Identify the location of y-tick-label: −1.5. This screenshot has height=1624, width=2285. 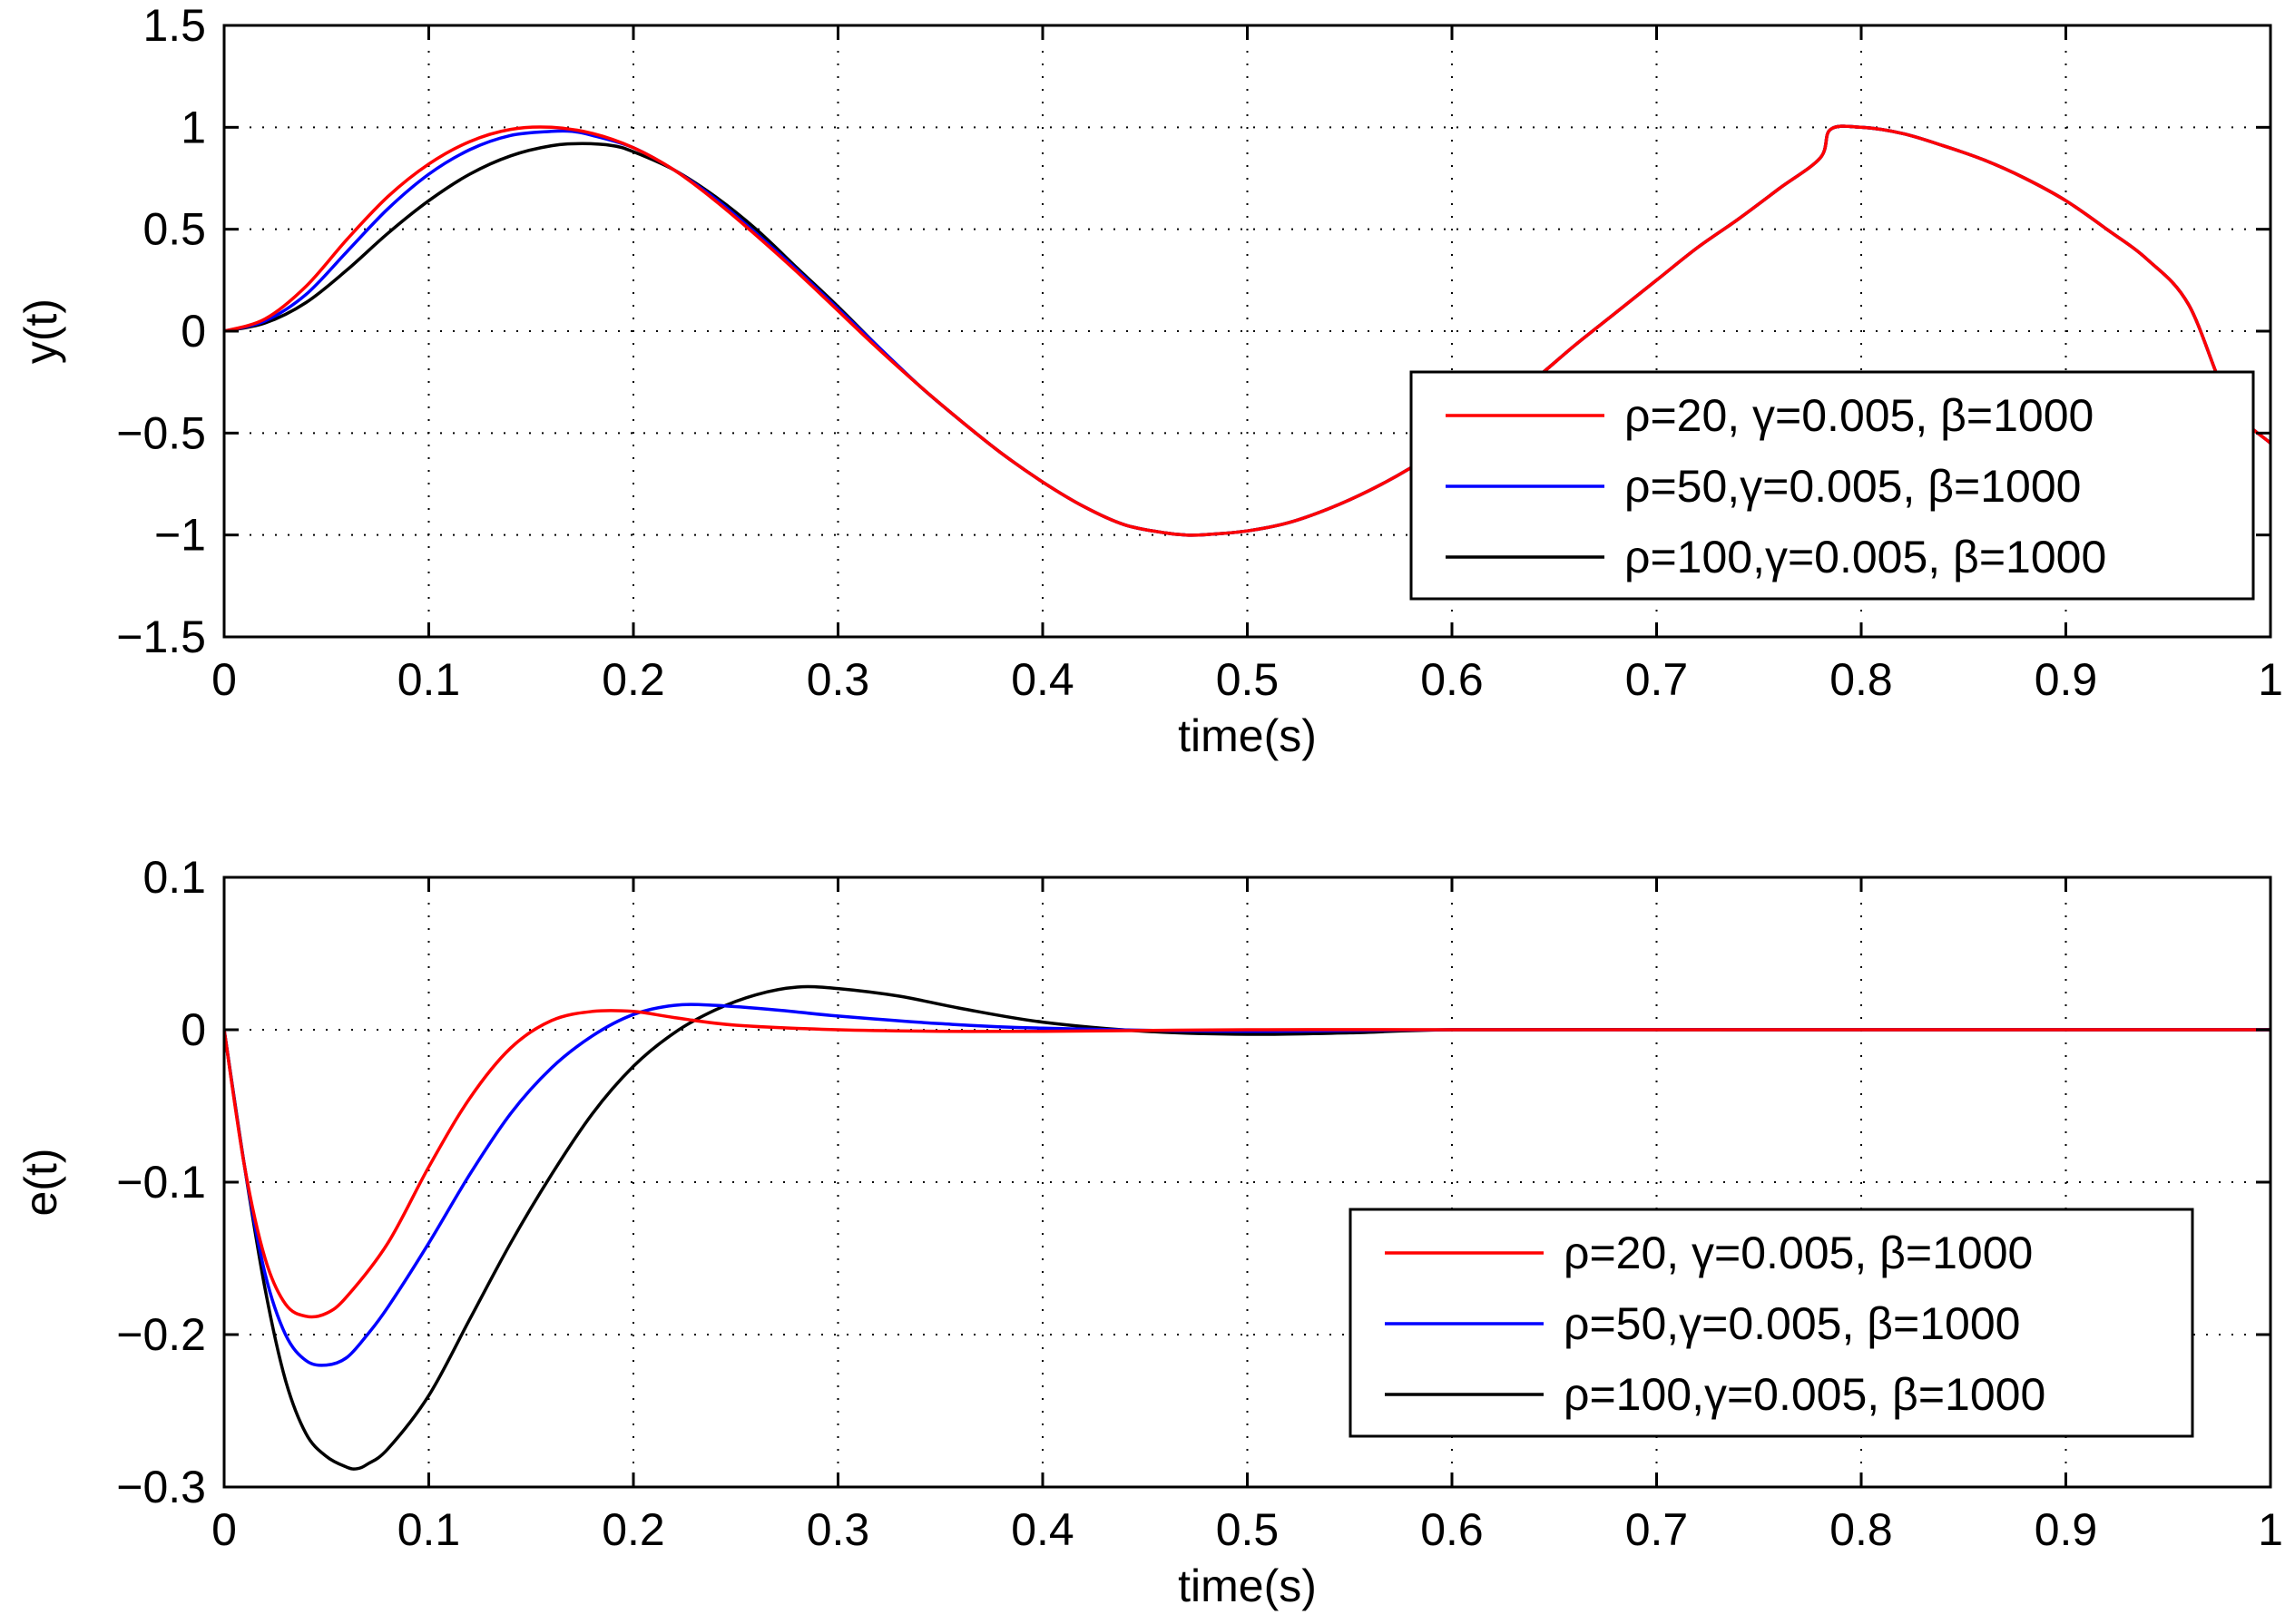
(161, 636).